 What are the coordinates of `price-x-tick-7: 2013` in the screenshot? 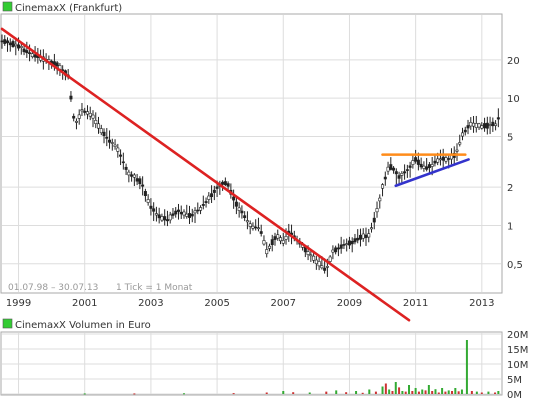 It's located at (481, 303).